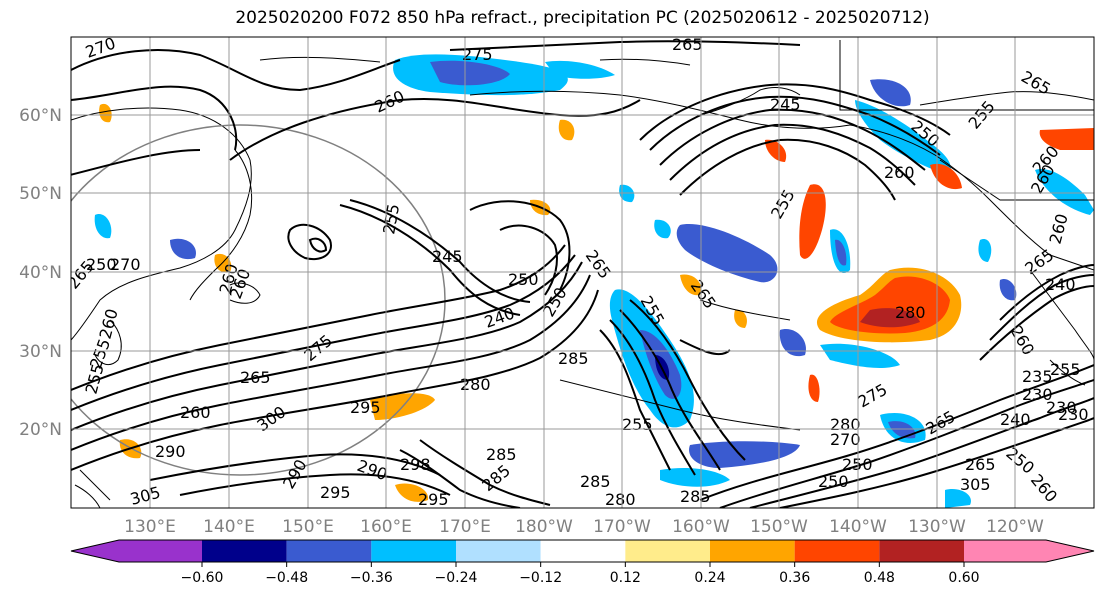  I want to click on colorbar-tick-label: −0.24, so click(456, 578).